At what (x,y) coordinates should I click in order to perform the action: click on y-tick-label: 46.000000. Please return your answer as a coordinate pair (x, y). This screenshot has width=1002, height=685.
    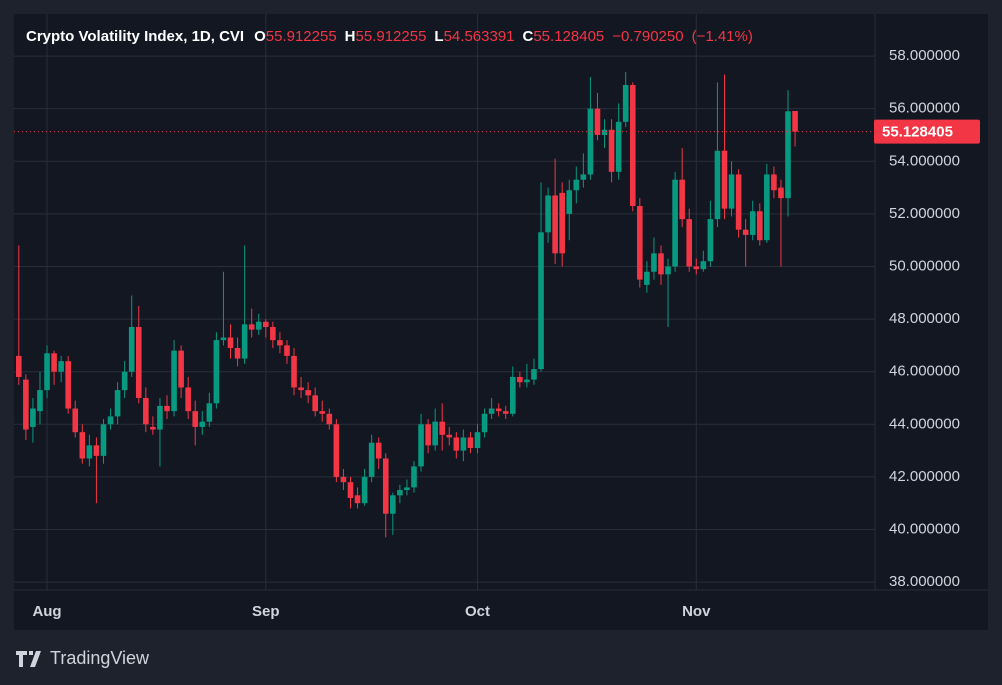
    Looking at the image, I should click on (924, 371).